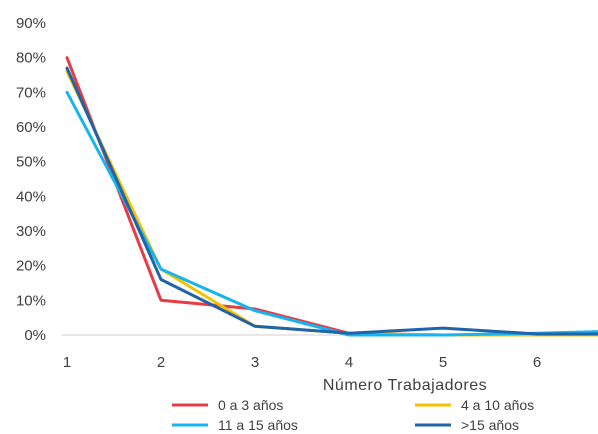 The width and height of the screenshot is (598, 434). What do you see at coordinates (35, 335) in the screenshot?
I see `y-tick-label: 0%` at bounding box center [35, 335].